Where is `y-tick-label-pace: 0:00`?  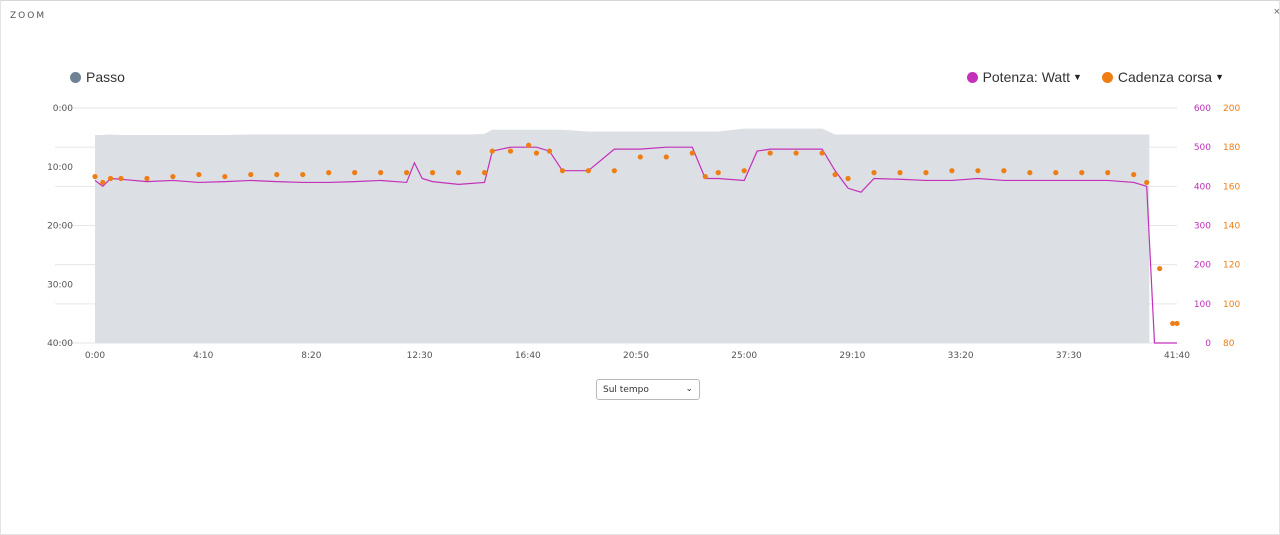 y-tick-label-pace: 0:00 is located at coordinates (63, 109).